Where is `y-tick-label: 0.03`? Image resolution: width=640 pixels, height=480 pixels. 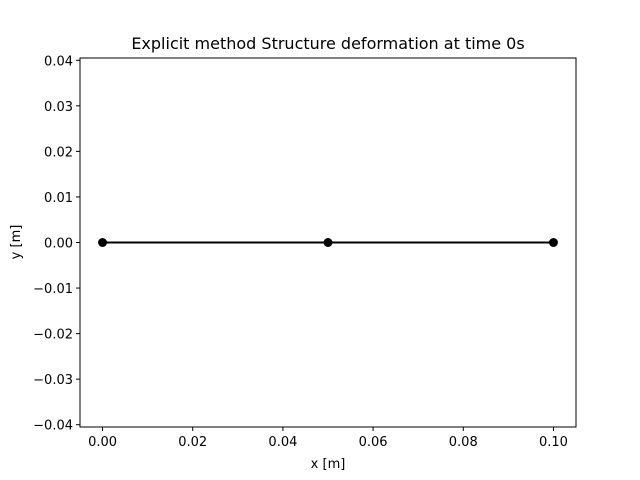 y-tick-label: 0.03 is located at coordinates (58, 107).